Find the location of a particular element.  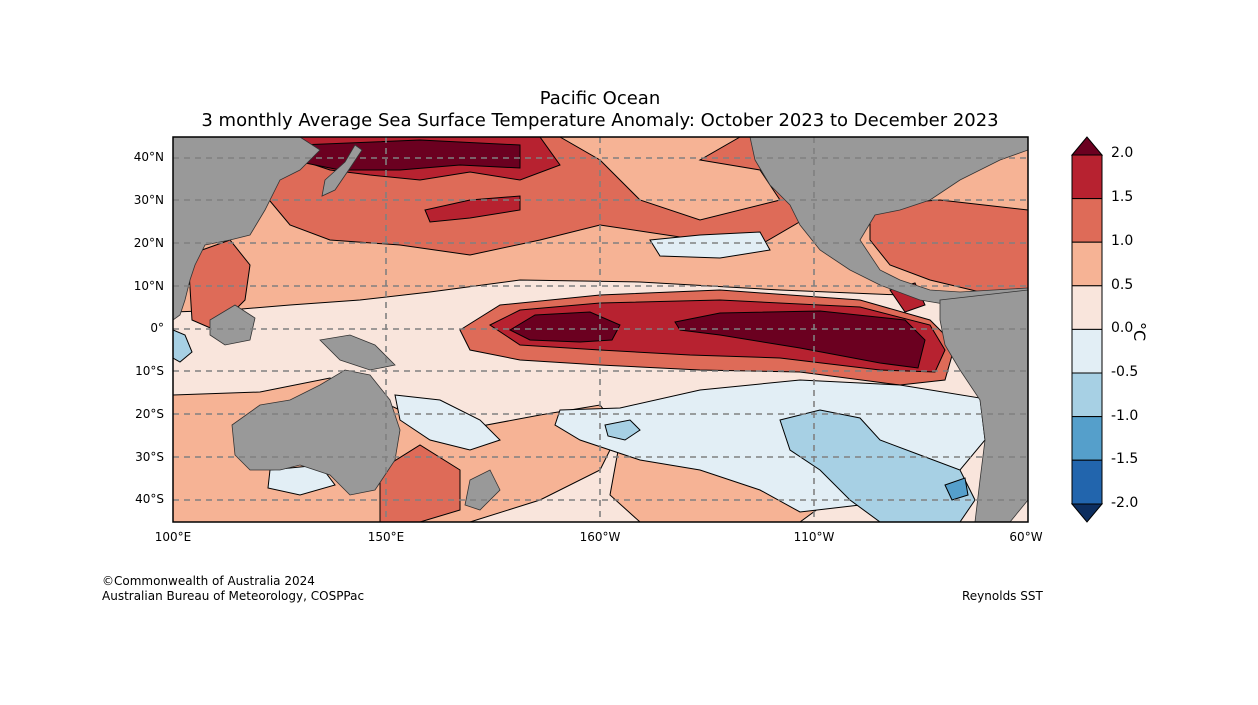

lat-label: 30°S is located at coordinates (149, 457).